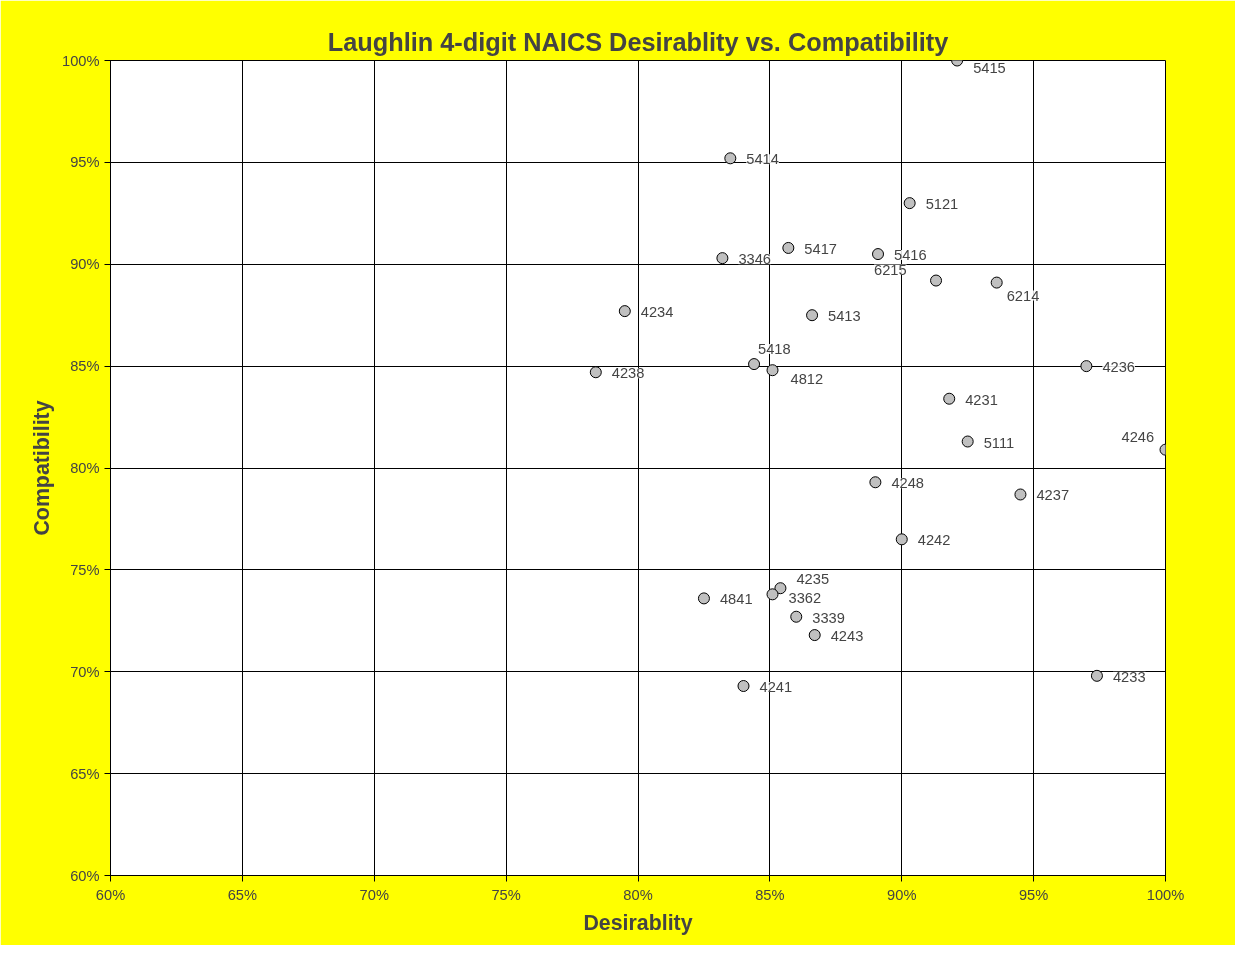 The width and height of the screenshot is (1245, 955). What do you see at coordinates (942, 204) in the screenshot?
I see `annotation: 5121` at bounding box center [942, 204].